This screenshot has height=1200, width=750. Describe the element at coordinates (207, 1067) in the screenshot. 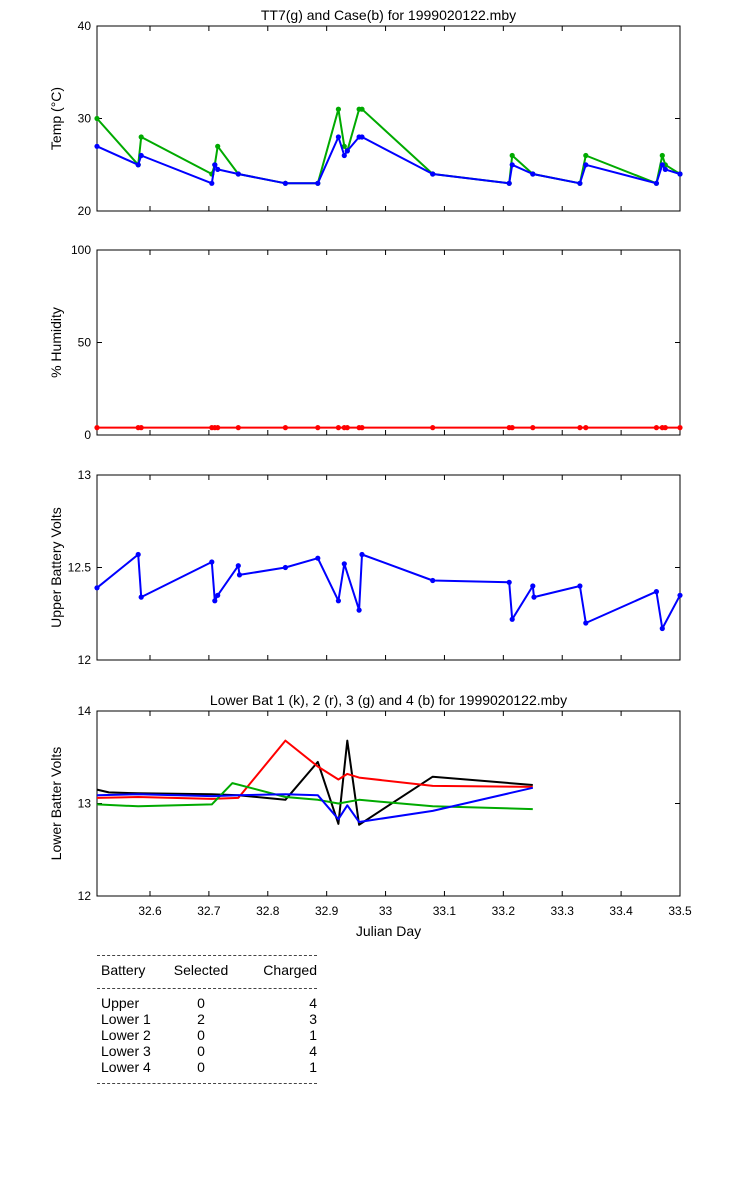

I see `table-row: Lower 4 0 1` at that location.